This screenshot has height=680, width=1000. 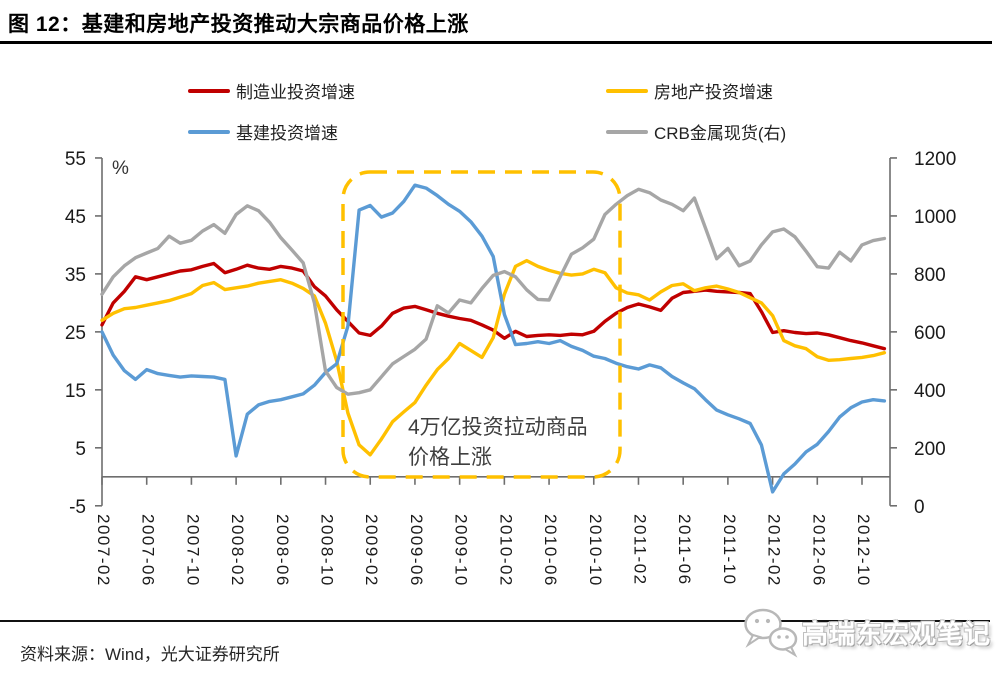 I want to click on left-axis-unit-label: %, so click(x=120, y=168).